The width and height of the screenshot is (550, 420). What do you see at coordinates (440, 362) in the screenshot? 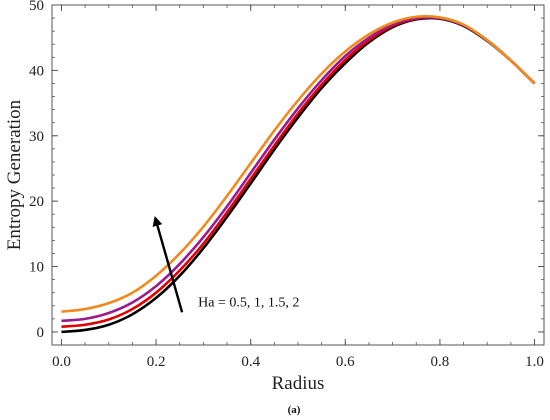
I see `x-tick-label: 0.8` at bounding box center [440, 362].